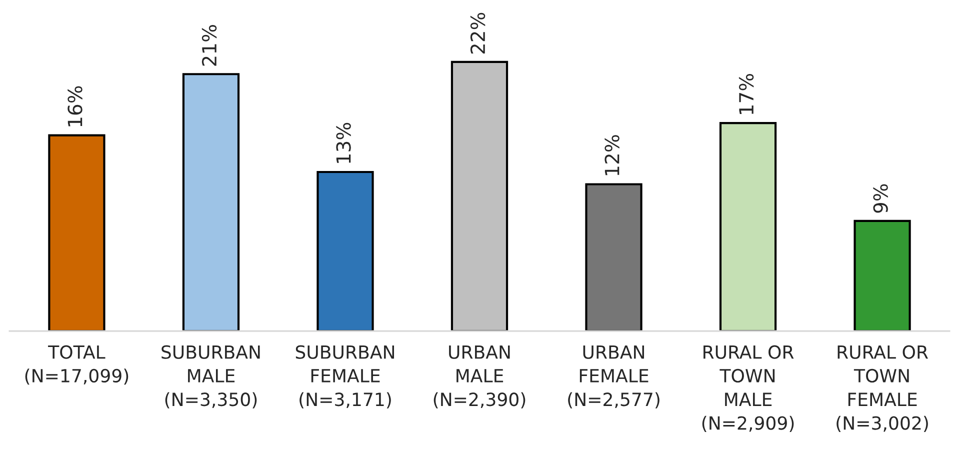  Describe the element at coordinates (614, 376) in the screenshot. I see `x-tick-label: URBAN FEMALE (N=2,577)` at that location.